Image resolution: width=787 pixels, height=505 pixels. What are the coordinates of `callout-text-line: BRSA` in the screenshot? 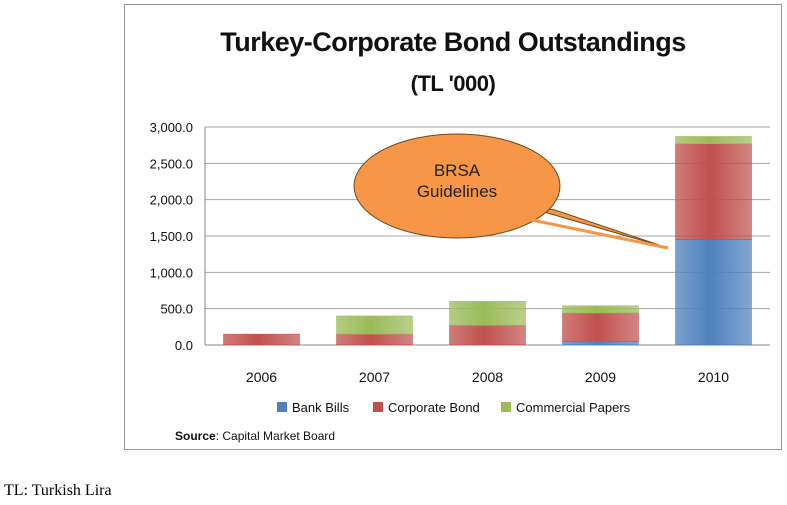 It's located at (457, 170).